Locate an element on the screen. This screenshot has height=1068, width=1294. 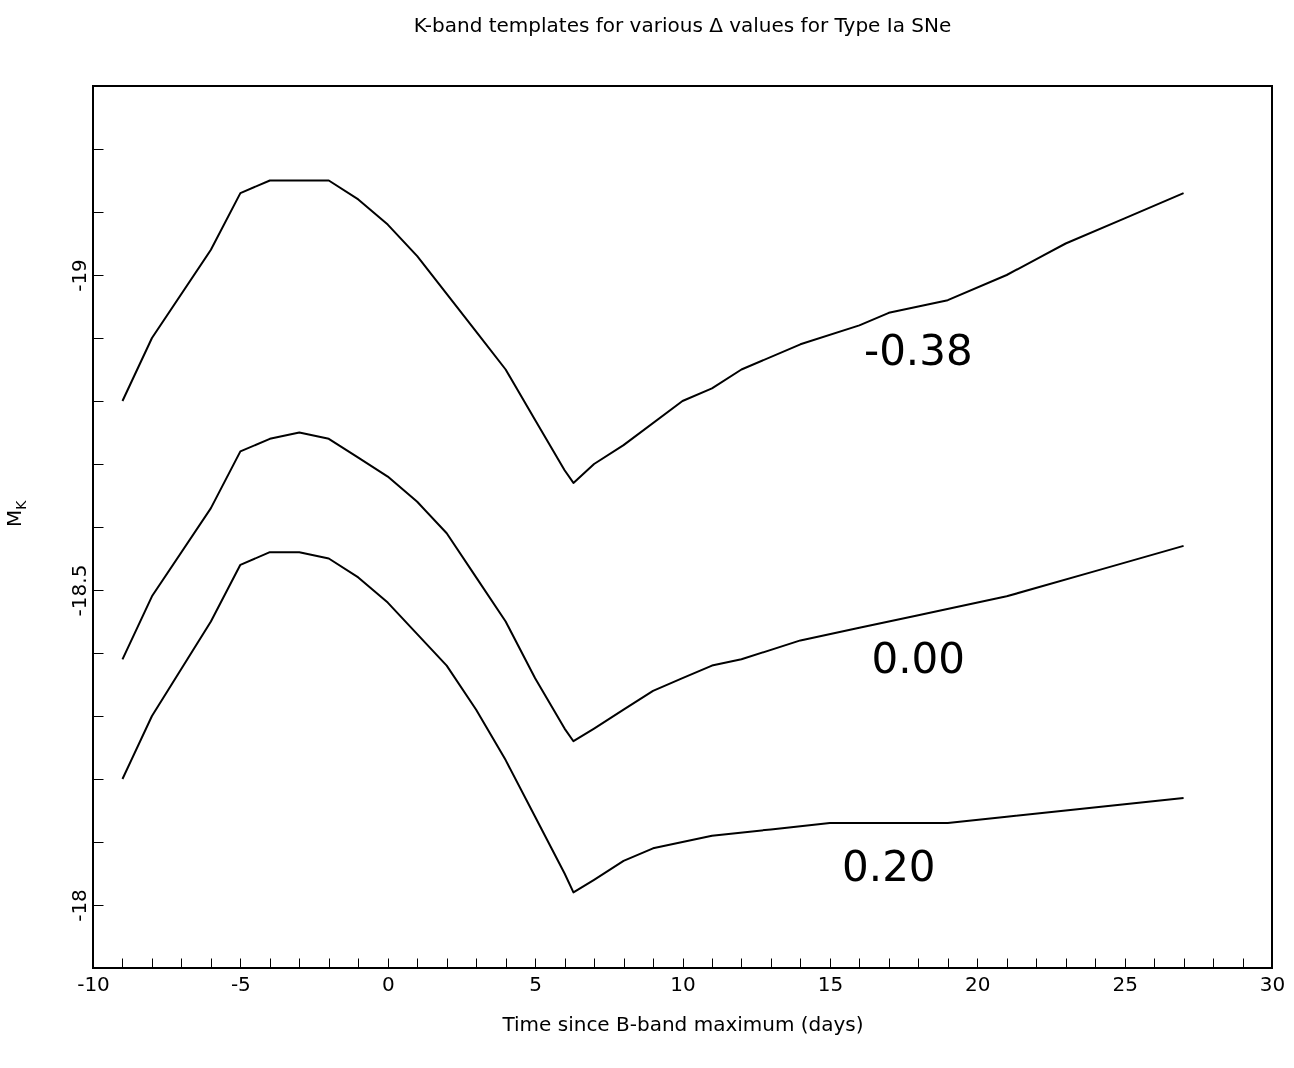
x-tick-label: -5 is located at coordinates (240, 983).